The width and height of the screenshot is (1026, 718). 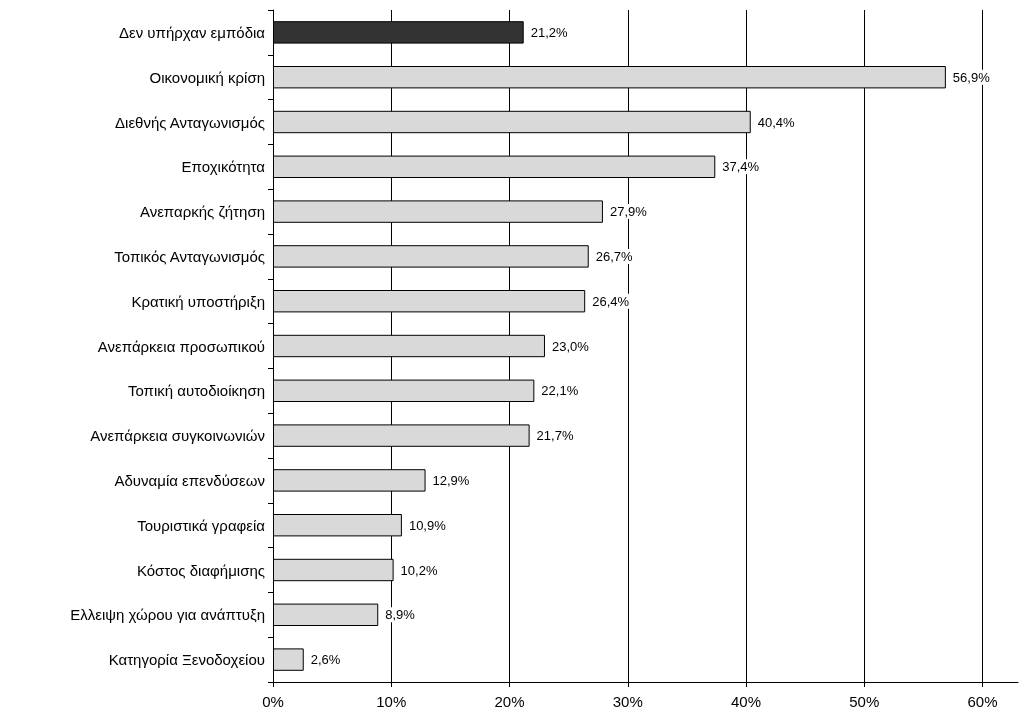 What do you see at coordinates (167, 615) in the screenshot?
I see `y-tick-label: Ελλειψη χώρου για ανάπτυξη` at bounding box center [167, 615].